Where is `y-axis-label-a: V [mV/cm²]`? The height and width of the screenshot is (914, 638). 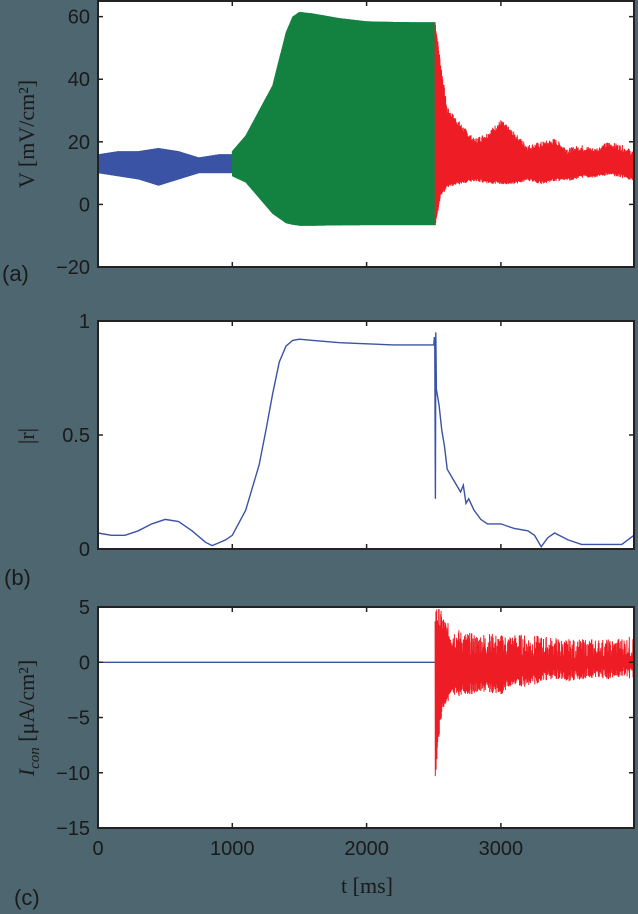 y-axis-label-a: V [mV/cm²] is located at coordinates (26, 134).